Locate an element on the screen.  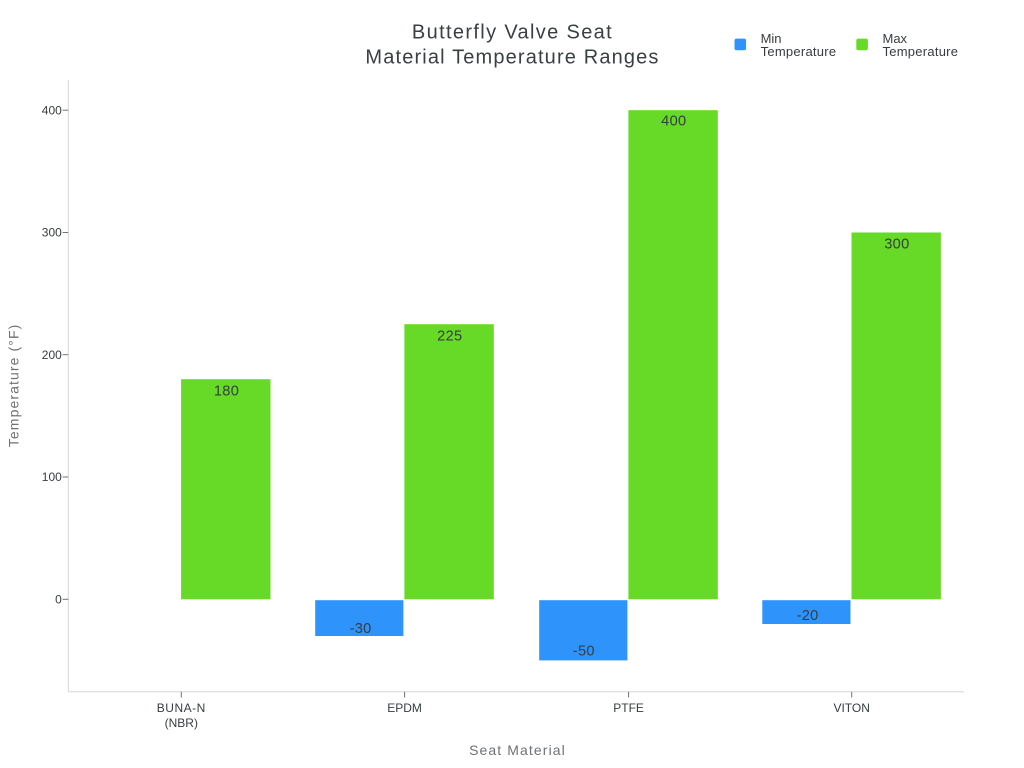
svg-text: Material Temperature Ranges is located at coordinates (512, 57).